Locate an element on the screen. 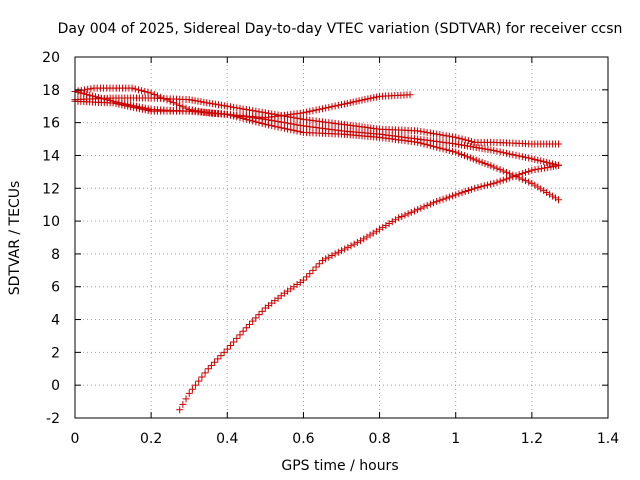  x-tick-label: 1.2 is located at coordinates (532, 439).